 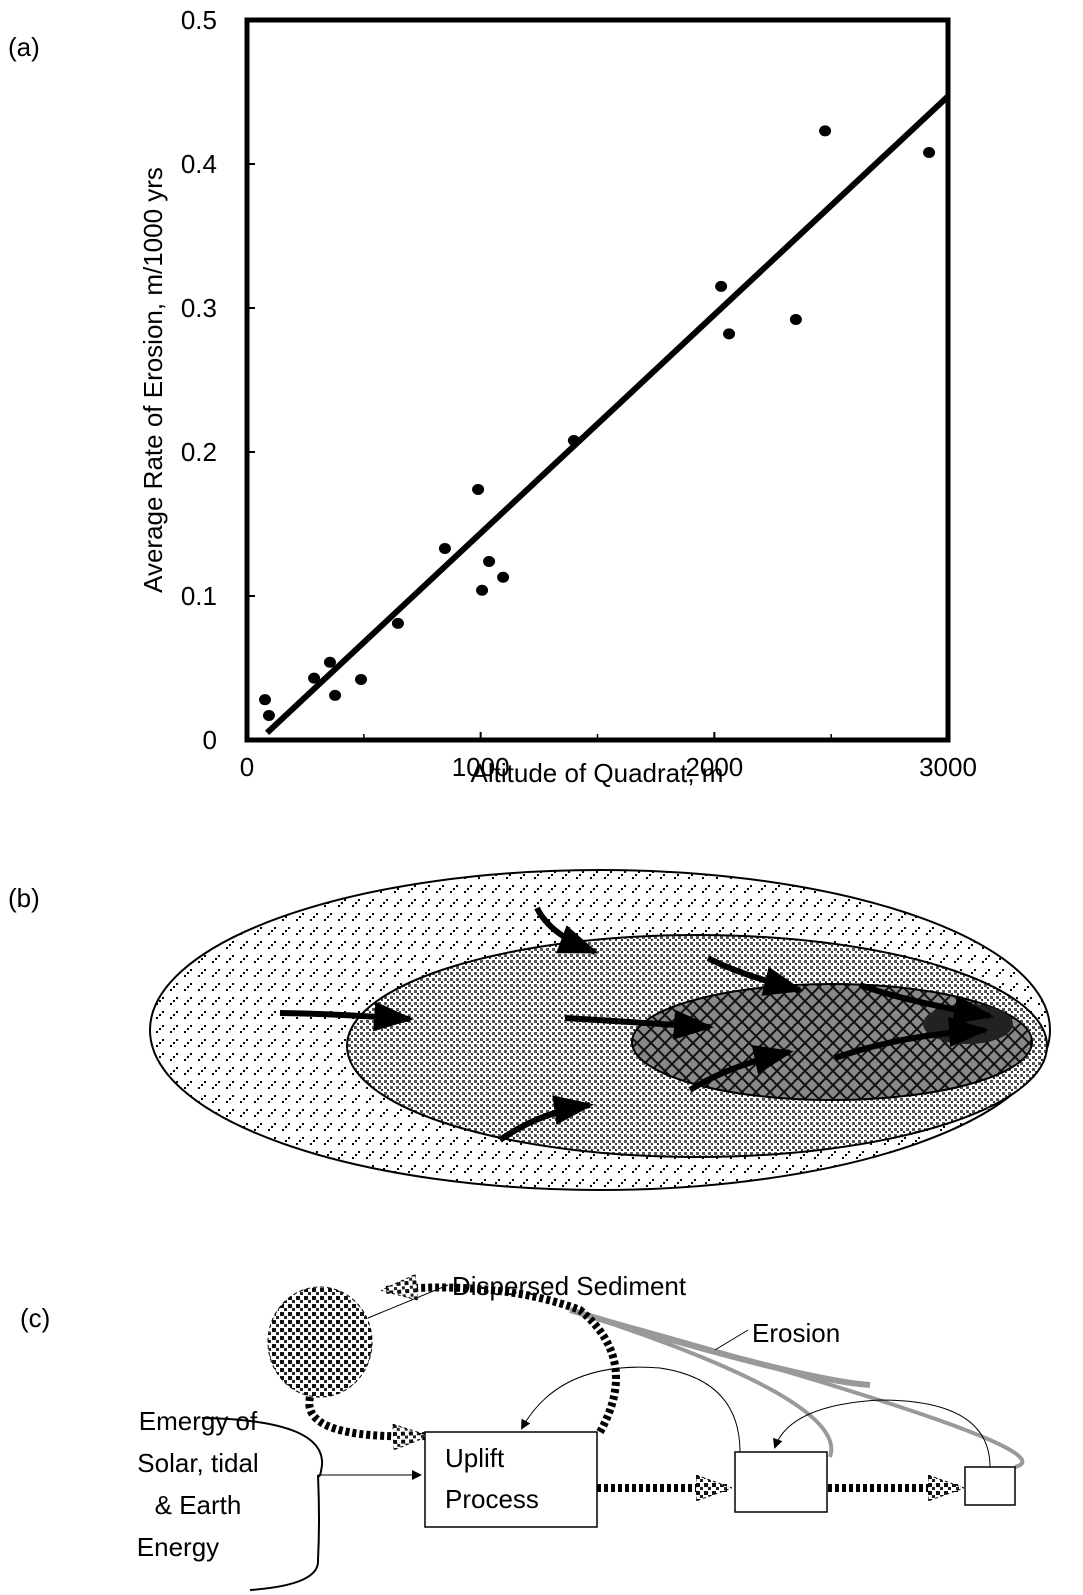 What do you see at coordinates (199, 452) in the screenshot?
I see `y-tick-label: 0.2` at bounding box center [199, 452].